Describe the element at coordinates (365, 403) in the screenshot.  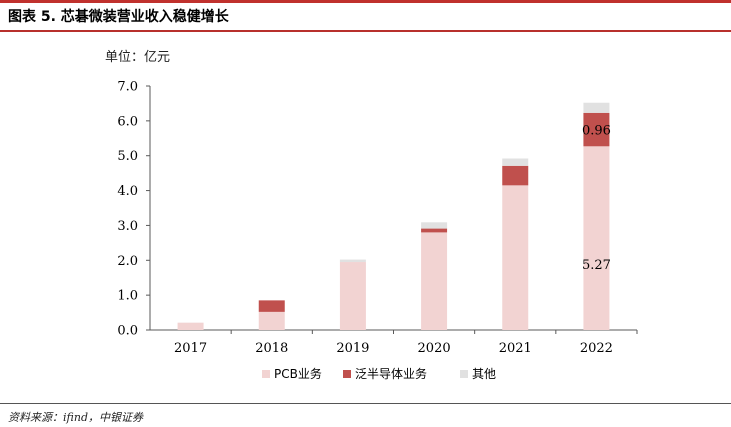
I see `footer-divider` at that location.